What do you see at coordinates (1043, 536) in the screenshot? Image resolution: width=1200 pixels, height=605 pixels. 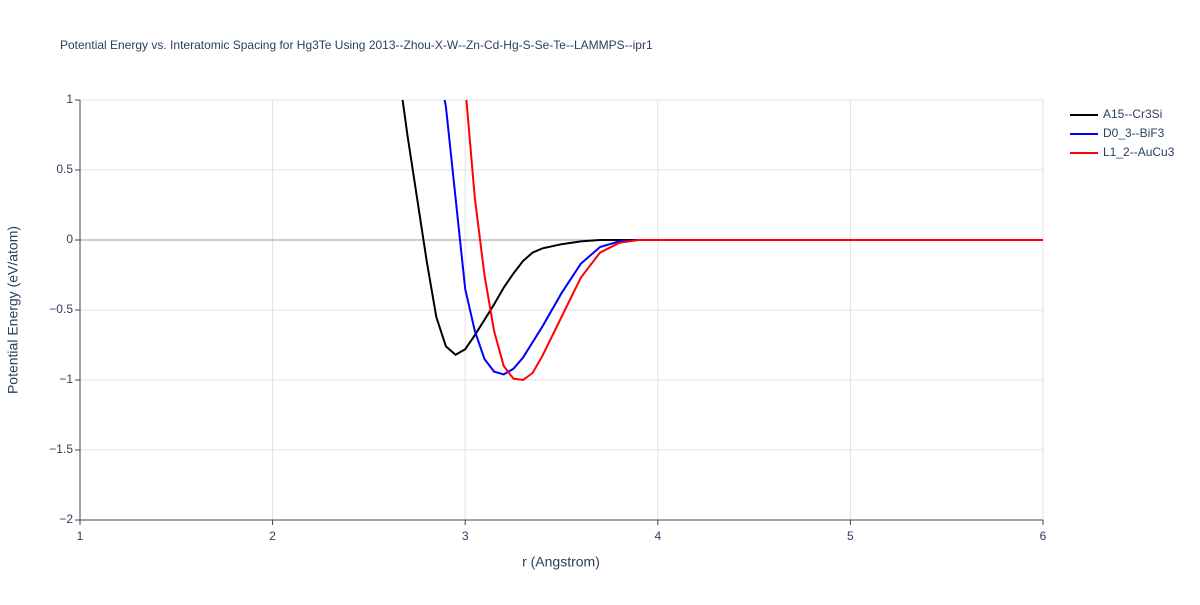 I see `x-tick-label: 6` at bounding box center [1043, 536].